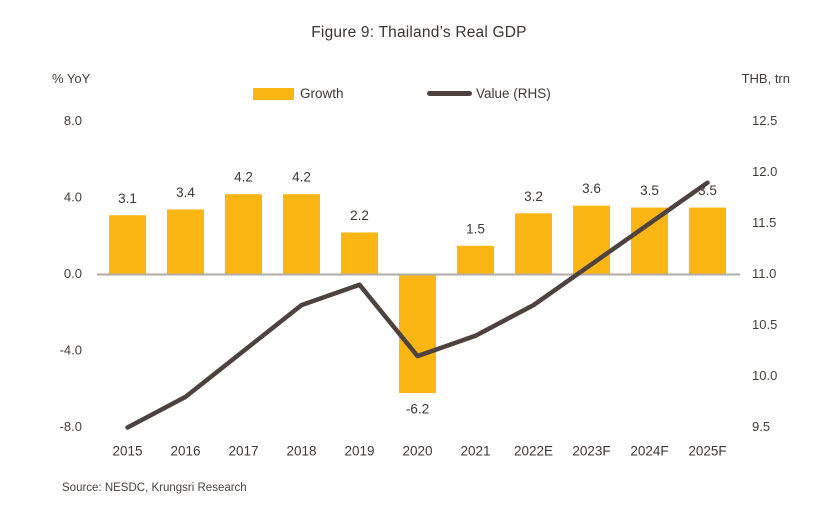 The width and height of the screenshot is (838, 512). I want to click on left-axis-tick-label: 8.0, so click(73, 120).